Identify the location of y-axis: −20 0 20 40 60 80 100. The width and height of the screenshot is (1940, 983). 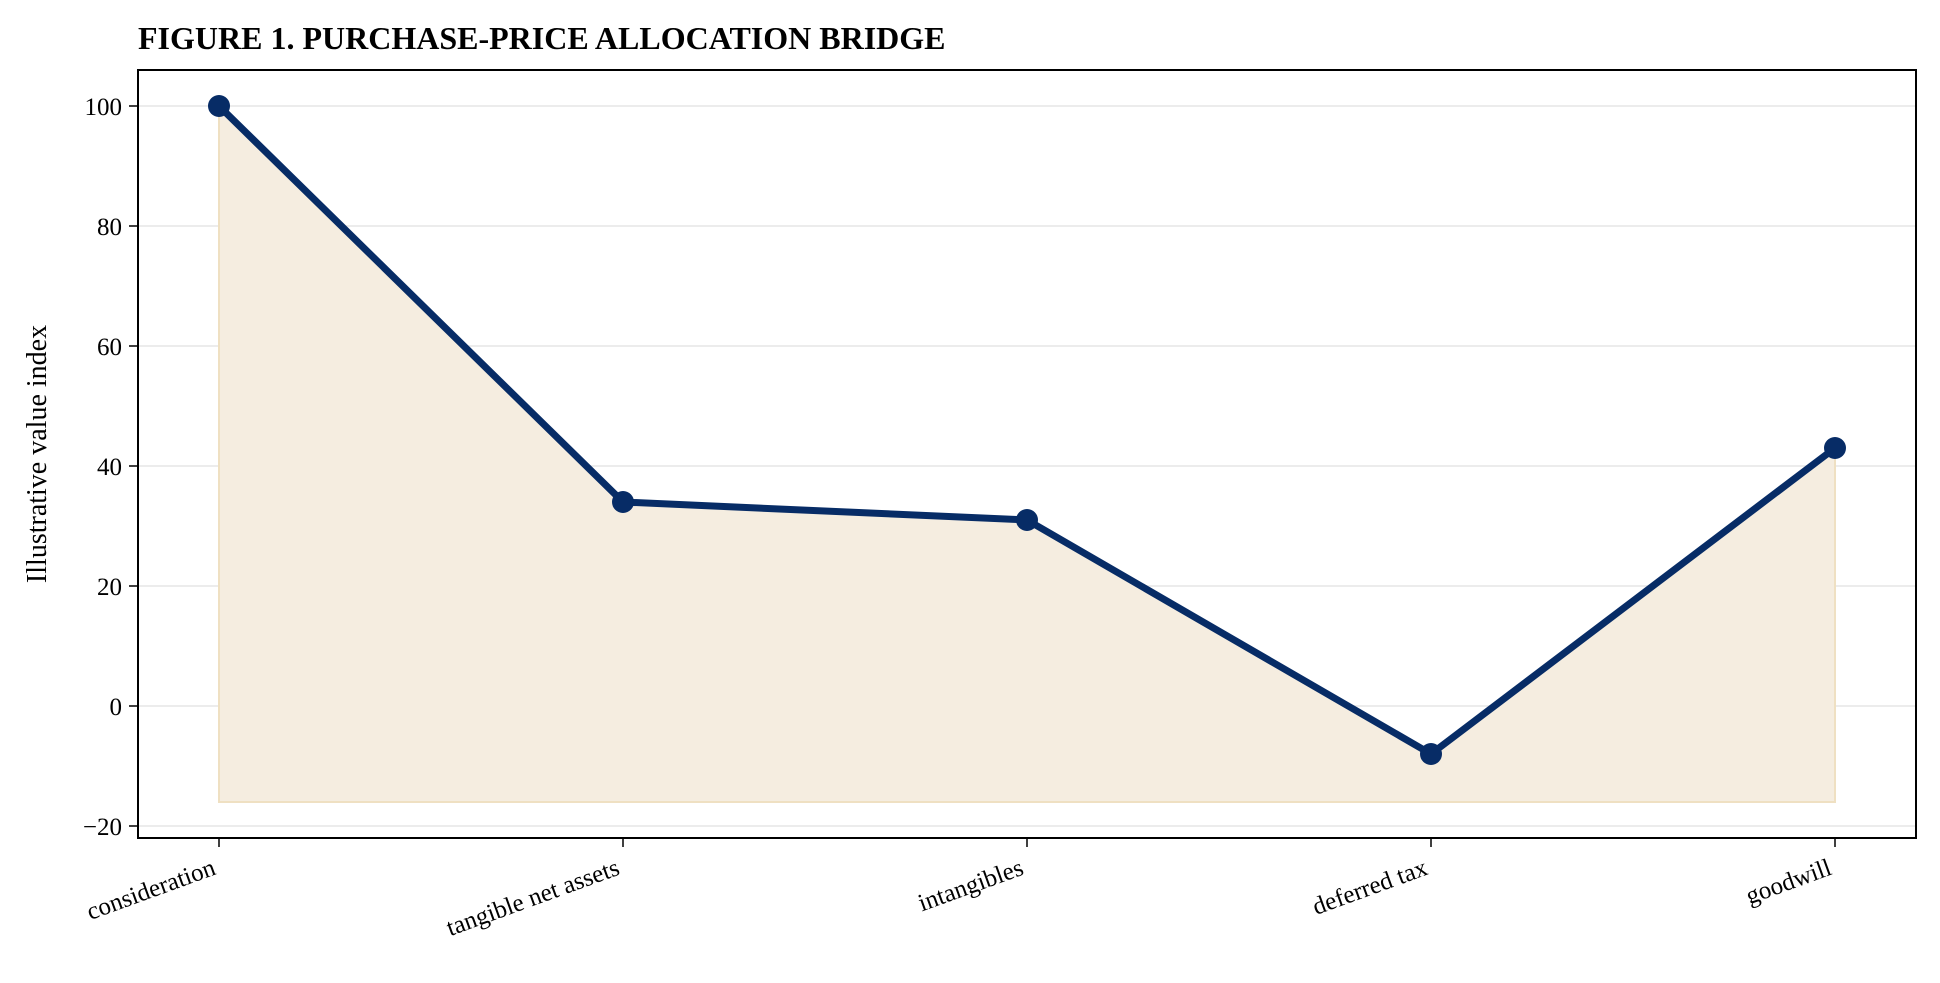
(110, 467).